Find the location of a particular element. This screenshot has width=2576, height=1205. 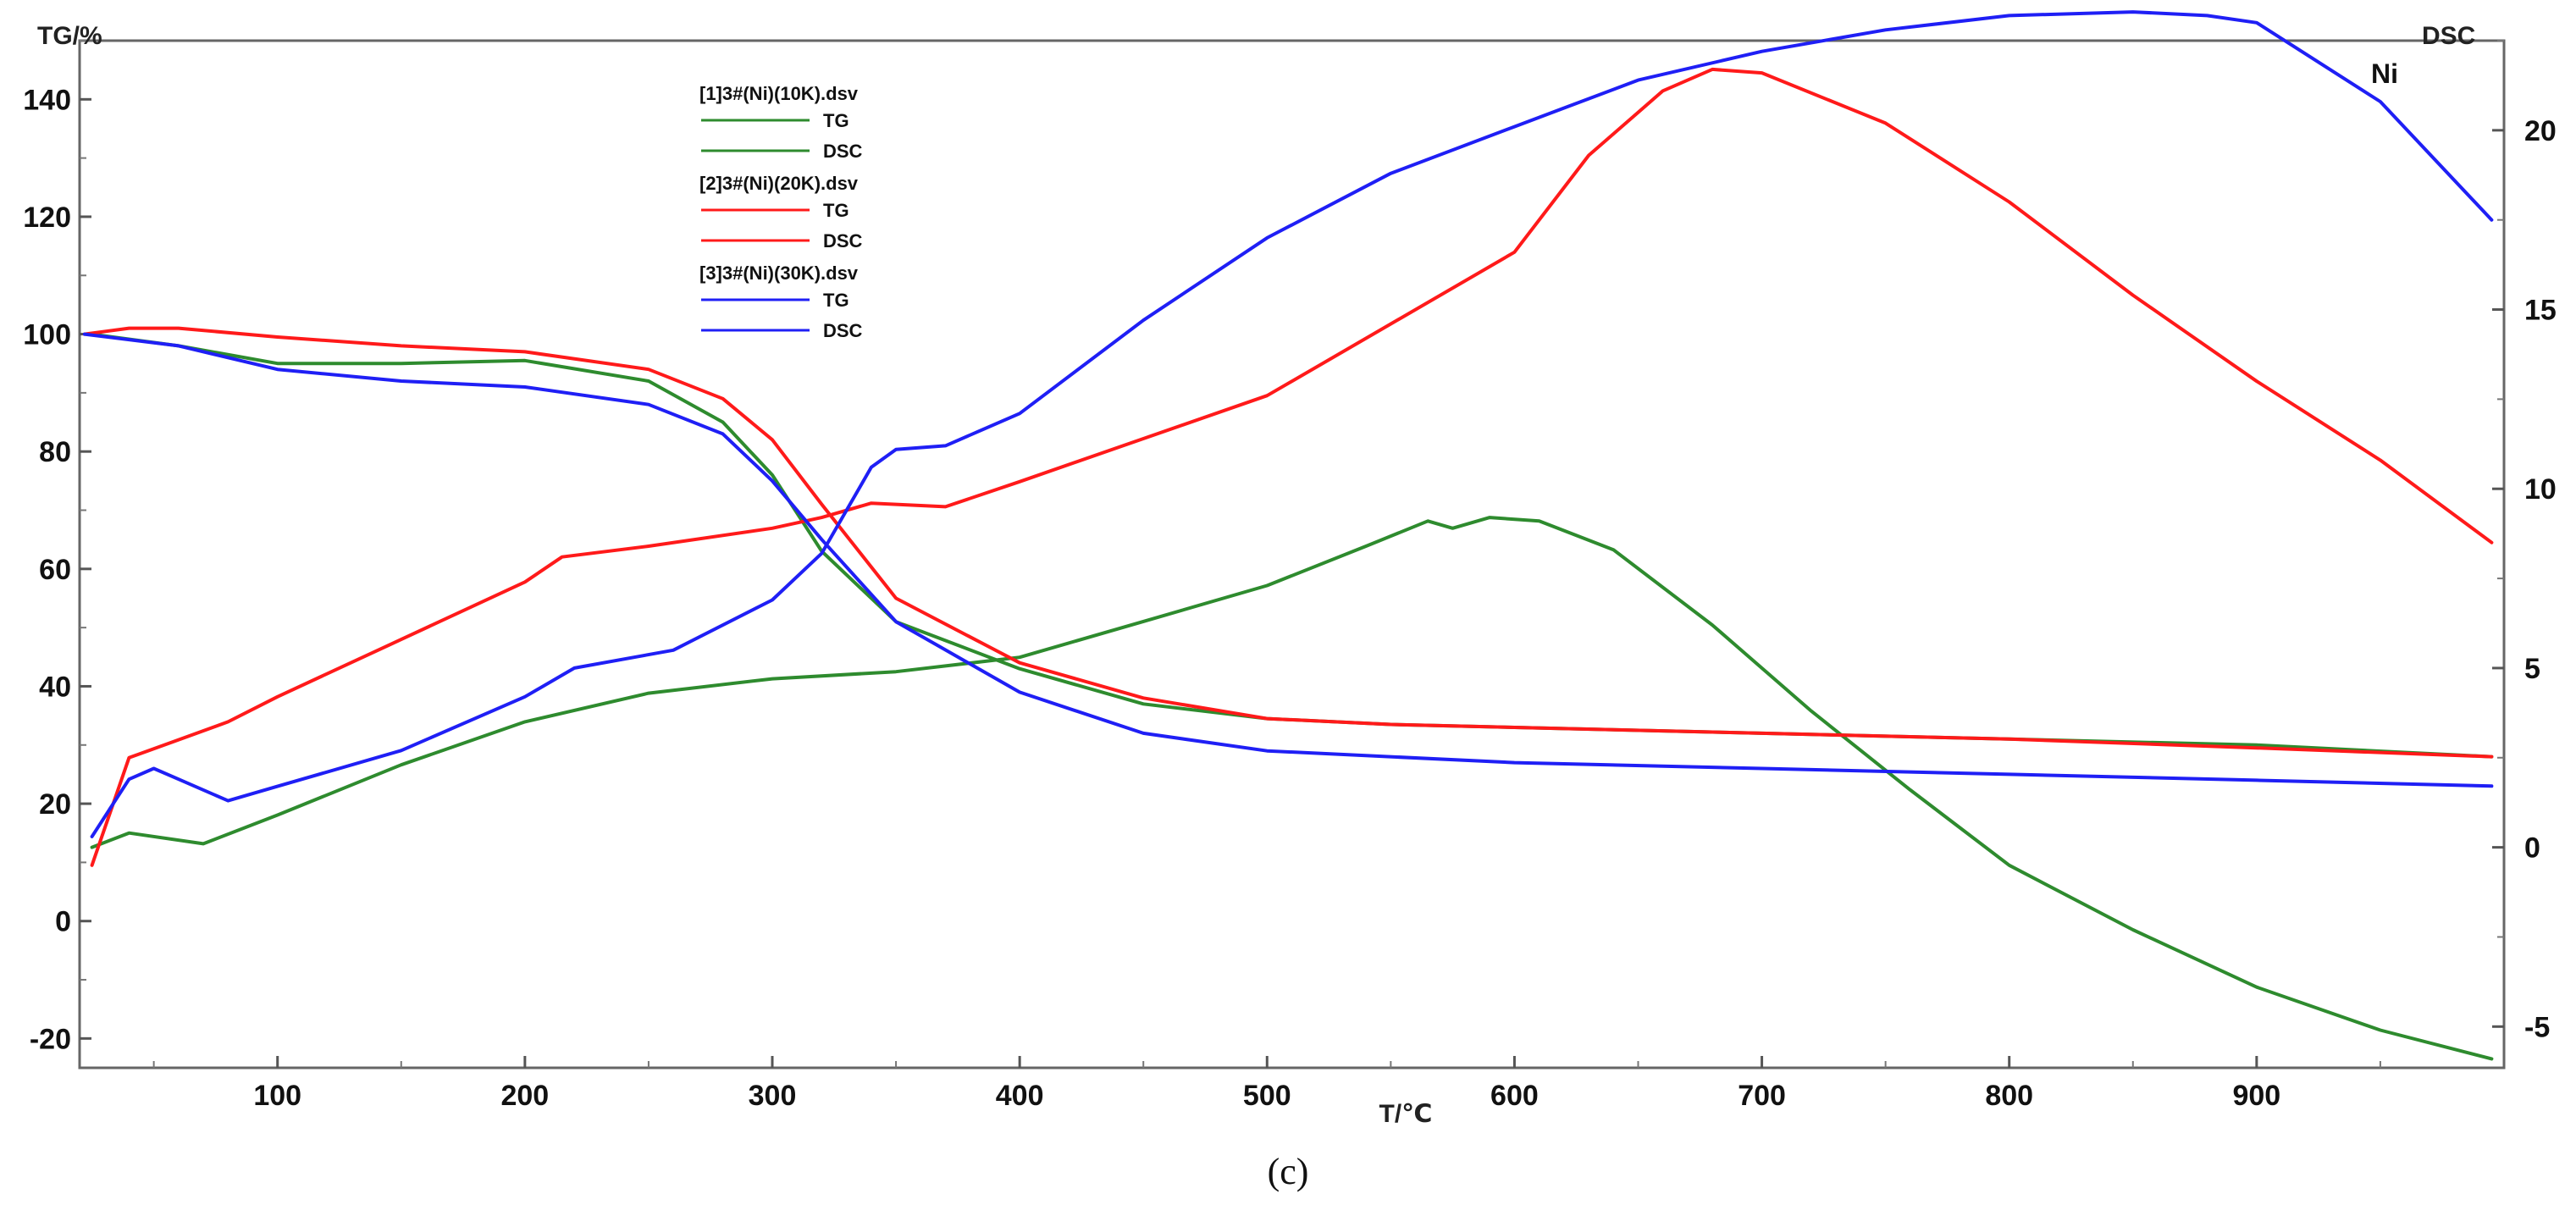

left-y-tick-label: 20 is located at coordinates (55, 805).